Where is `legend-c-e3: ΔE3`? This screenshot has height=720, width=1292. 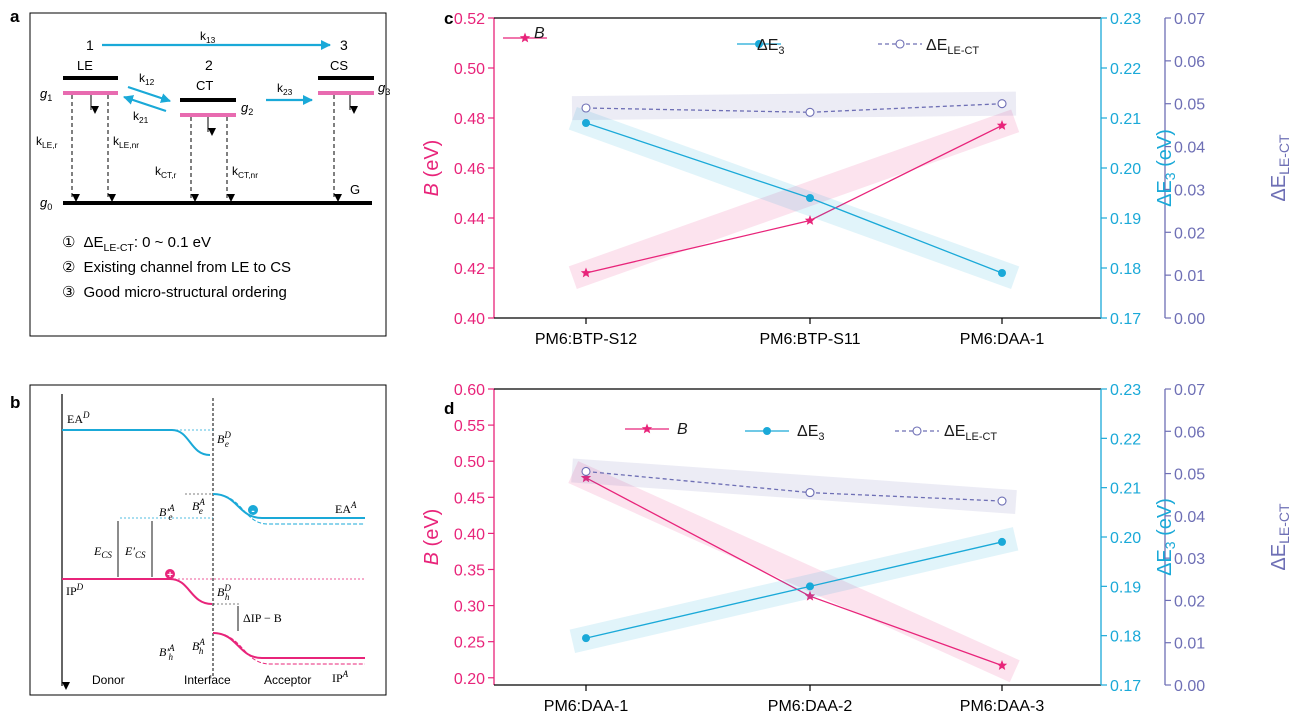
legend-c-e3: ΔE3 is located at coordinates (770, 47).